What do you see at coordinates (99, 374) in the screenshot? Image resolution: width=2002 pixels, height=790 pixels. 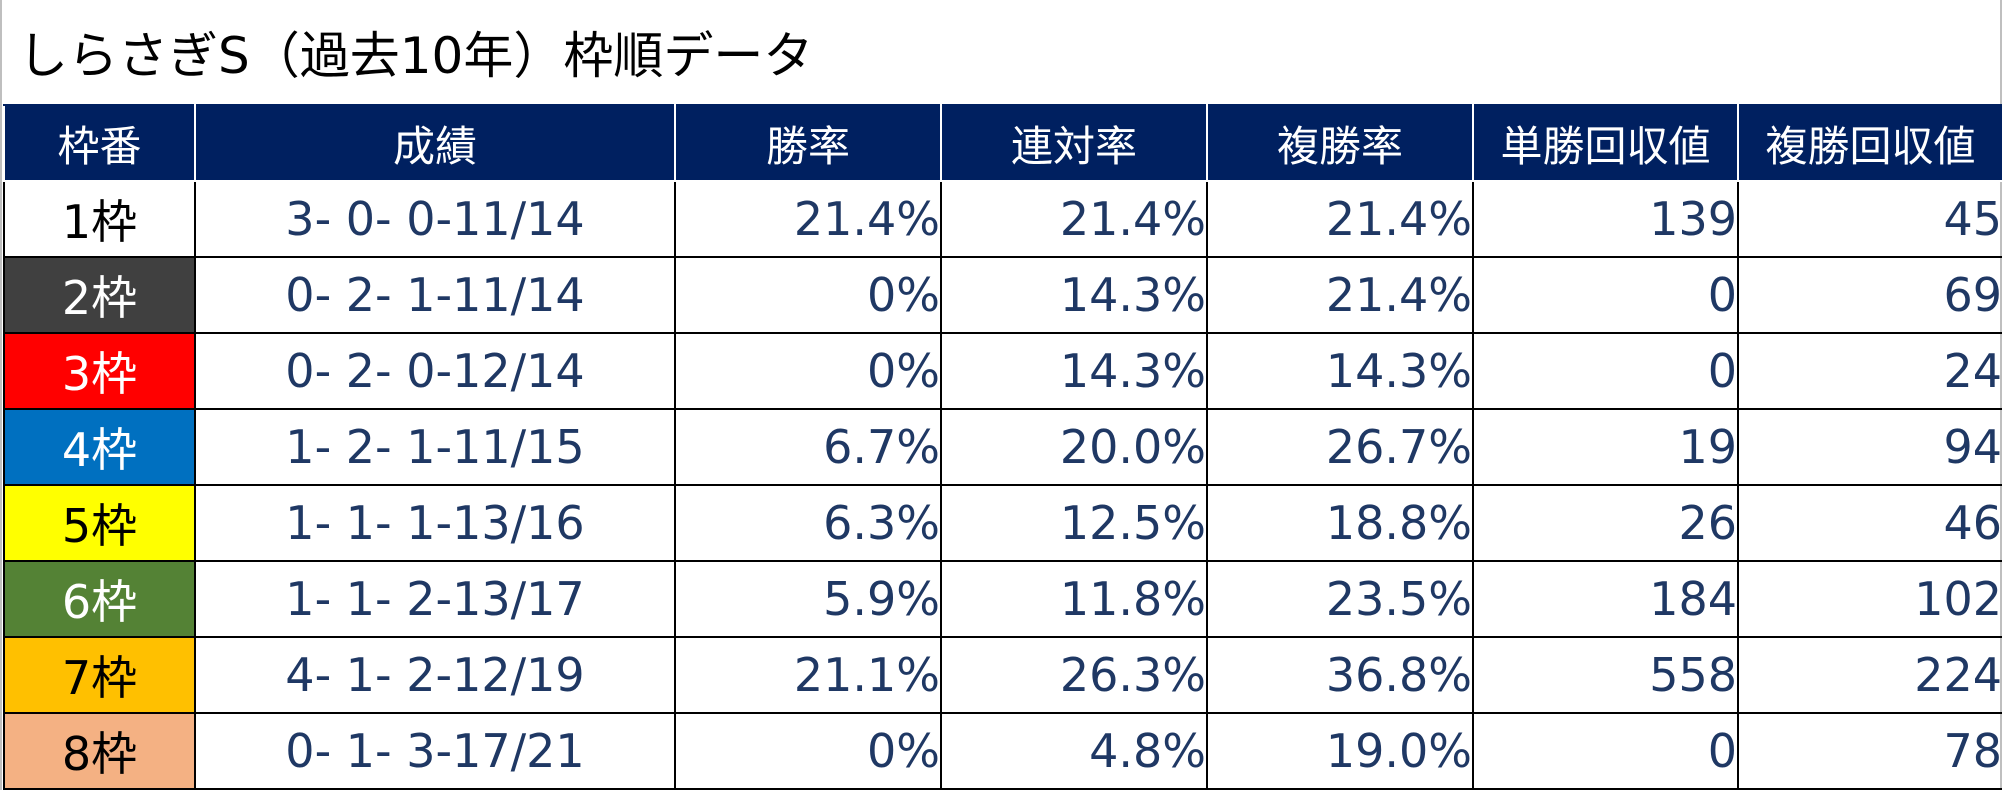 I see `frame-label: 3枠` at bounding box center [99, 374].